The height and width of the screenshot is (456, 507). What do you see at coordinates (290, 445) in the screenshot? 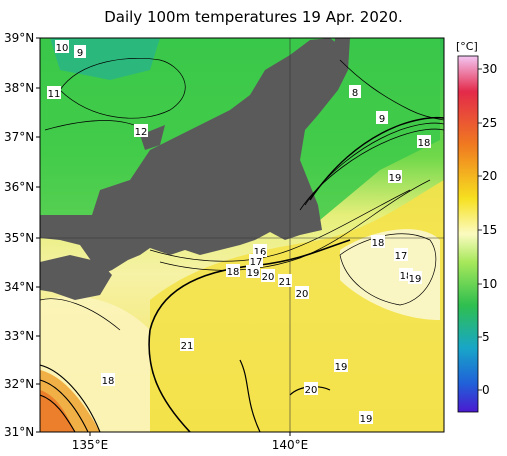
I see `lon-label: 140°E` at bounding box center [290, 445].